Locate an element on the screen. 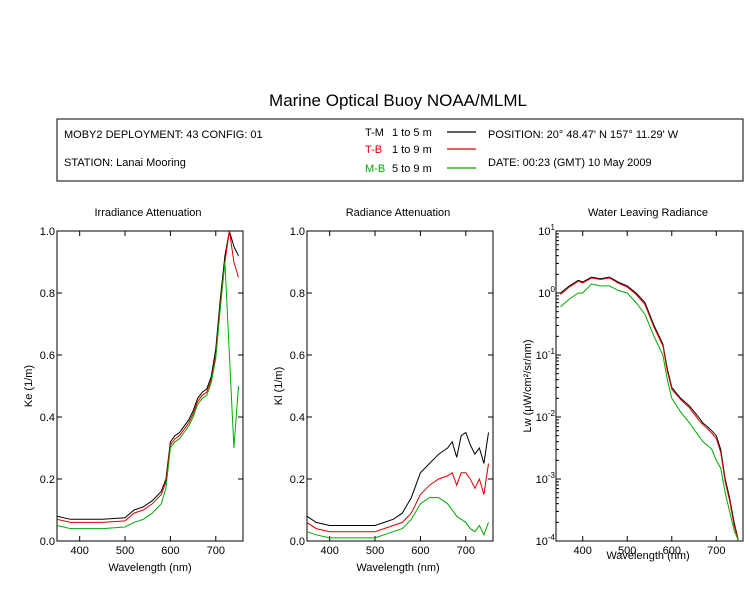 The image size is (750, 600). legend-range-tm: 1 to 5 m is located at coordinates (412, 133).